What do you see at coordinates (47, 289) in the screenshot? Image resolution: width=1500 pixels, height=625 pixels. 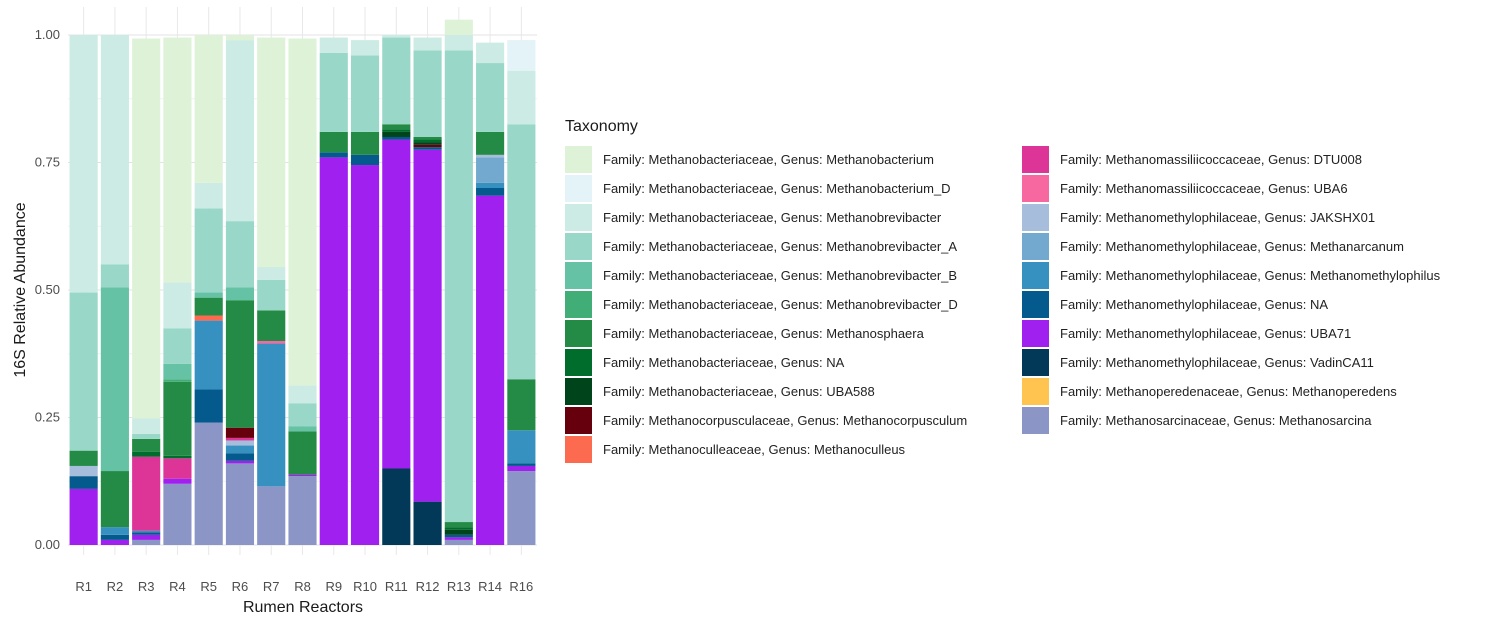 I see `y-axis-ticks: 0.00 0.25 0.50 0.75 1.00` at bounding box center [47, 289].